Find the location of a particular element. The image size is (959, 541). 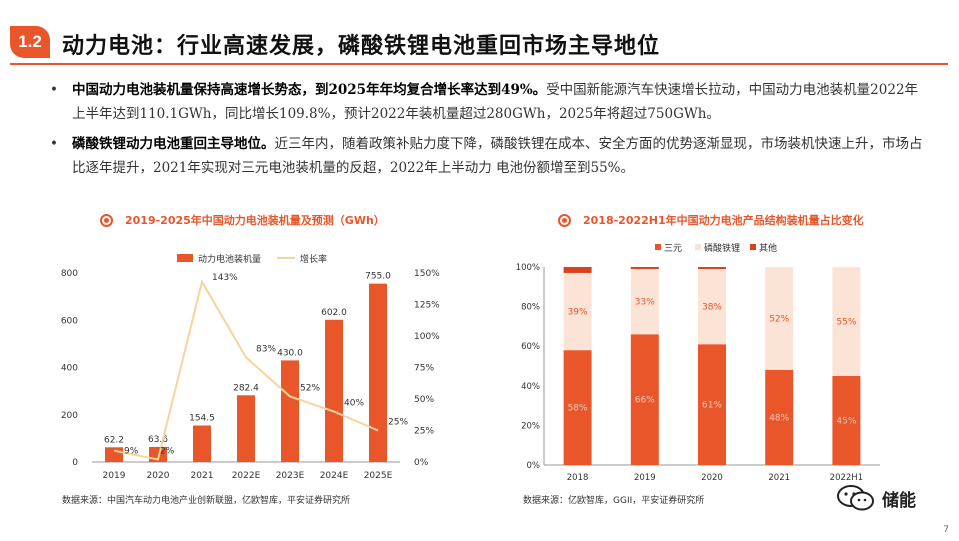

legend-label: 三元 is located at coordinates (673, 249).